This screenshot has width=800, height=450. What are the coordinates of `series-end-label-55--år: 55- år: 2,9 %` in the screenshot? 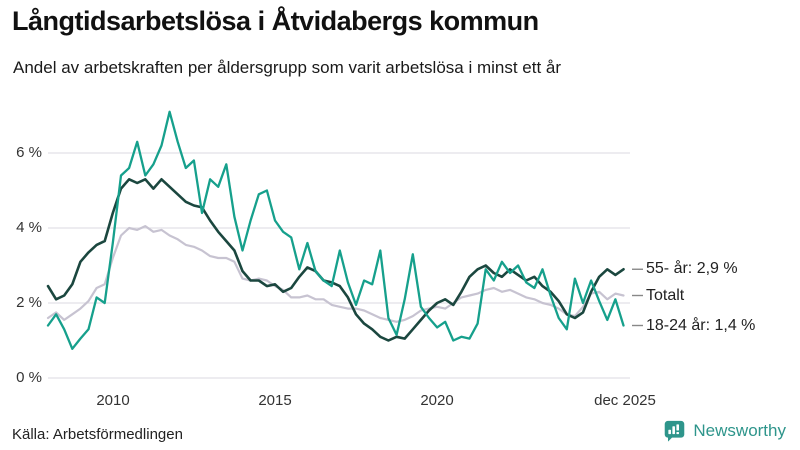 It's located at (692, 269).